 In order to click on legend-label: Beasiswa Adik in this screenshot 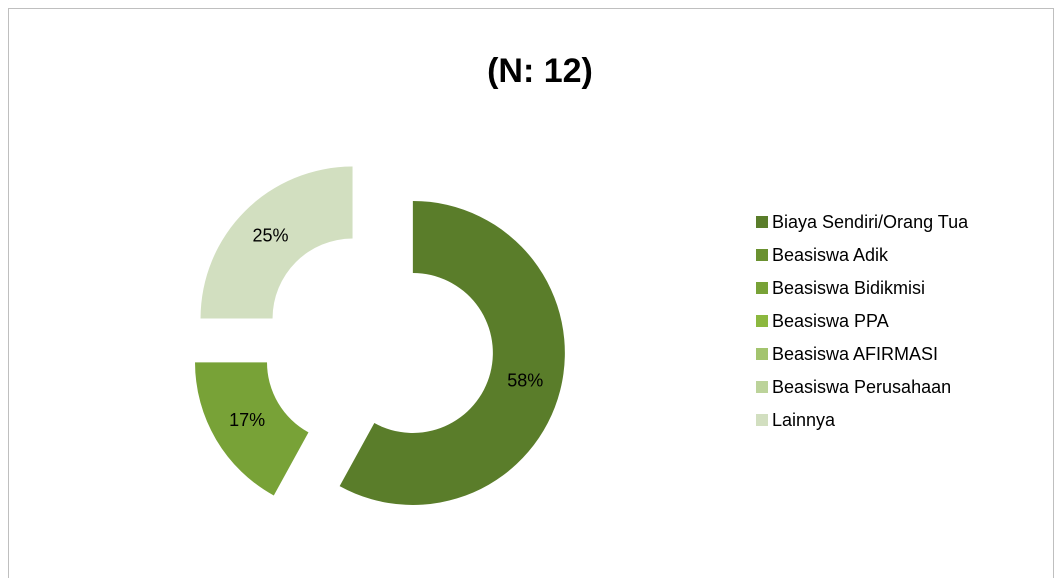, I will do `click(830, 255)`.